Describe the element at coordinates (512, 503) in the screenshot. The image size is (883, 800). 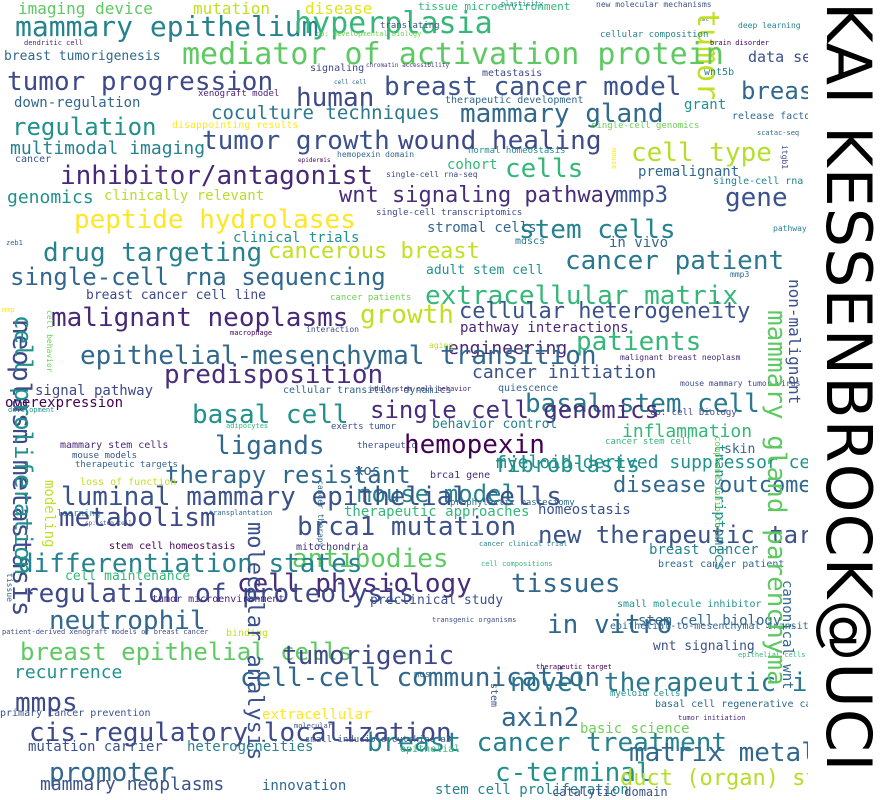
I see `cloud-word: prophylactic mastectomy` at that location.